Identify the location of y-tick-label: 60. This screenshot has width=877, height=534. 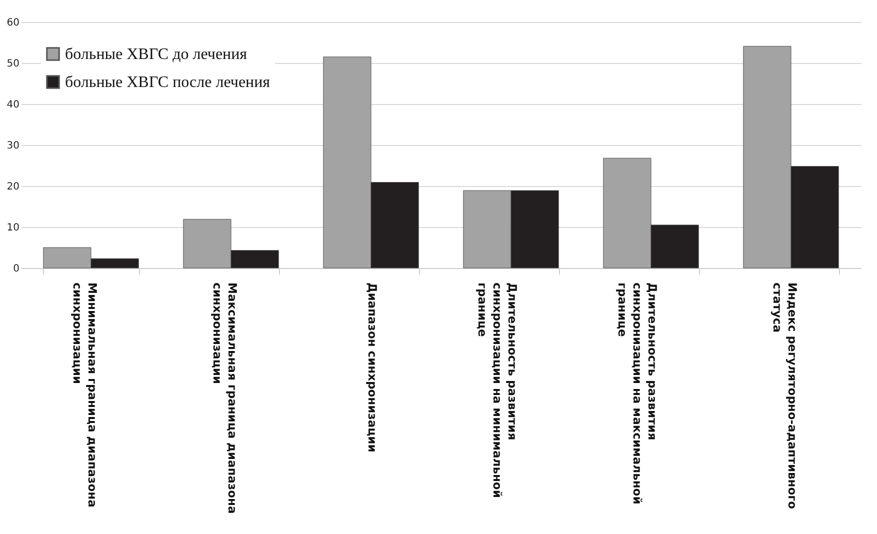
(13, 23).